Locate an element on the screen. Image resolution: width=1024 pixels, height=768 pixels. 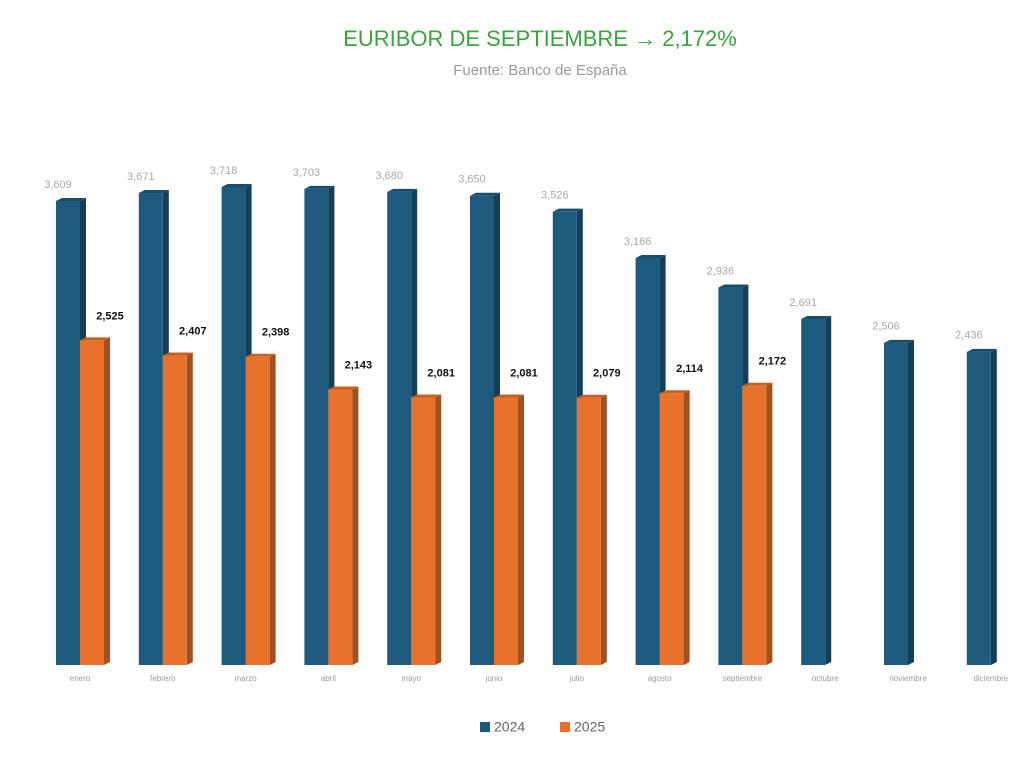
legend-label: 2025 is located at coordinates (589, 727).